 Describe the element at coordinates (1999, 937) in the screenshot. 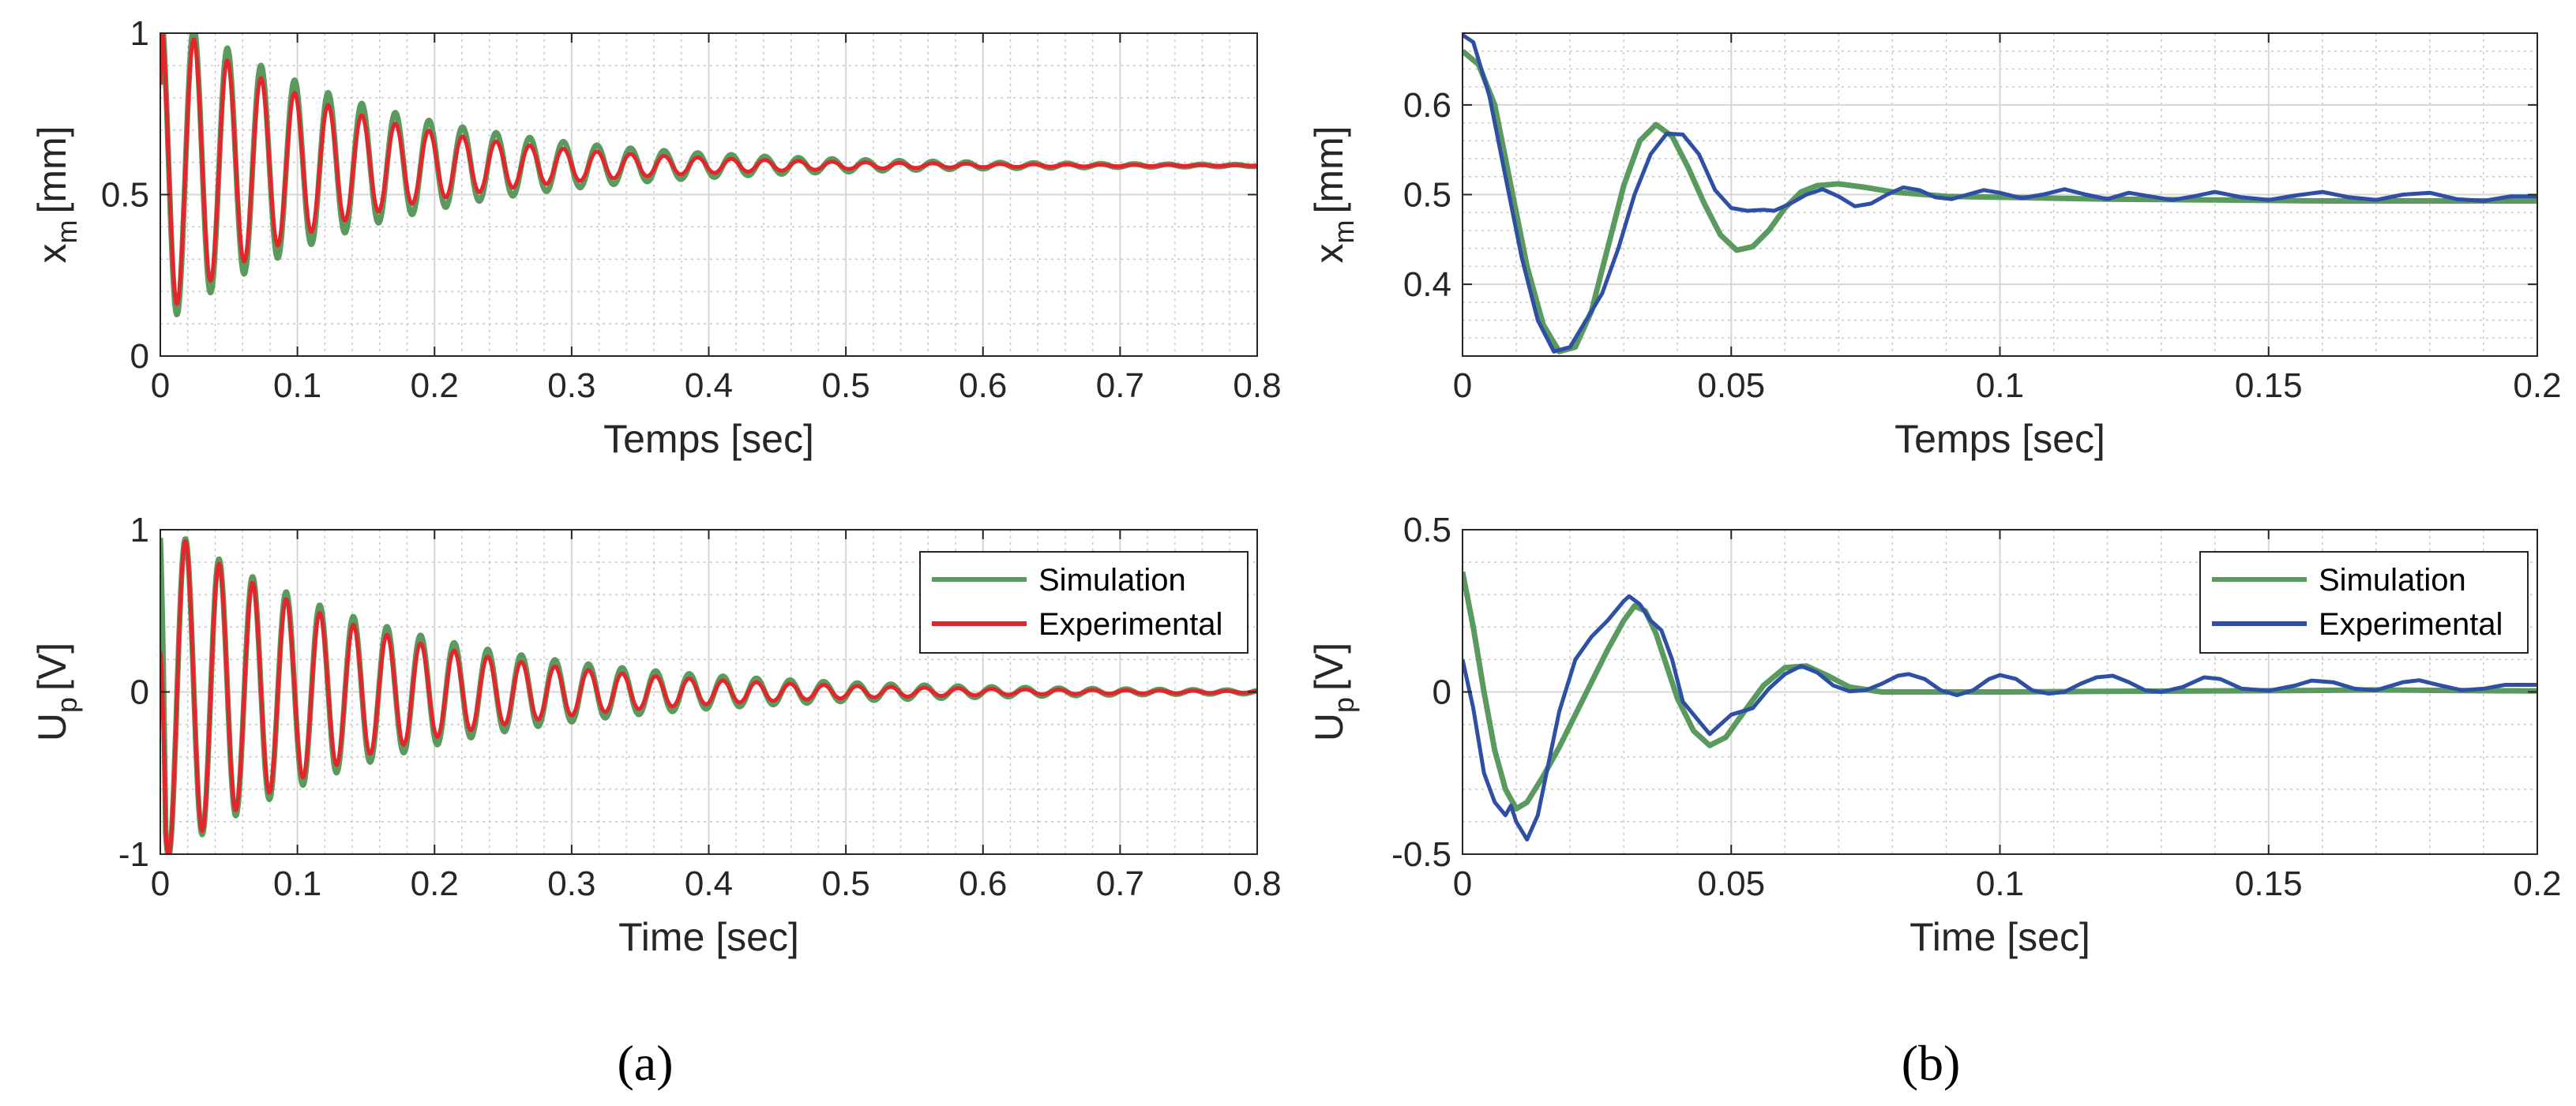

I see `x-axis-label-b-bottom: Time [sec]` at that location.